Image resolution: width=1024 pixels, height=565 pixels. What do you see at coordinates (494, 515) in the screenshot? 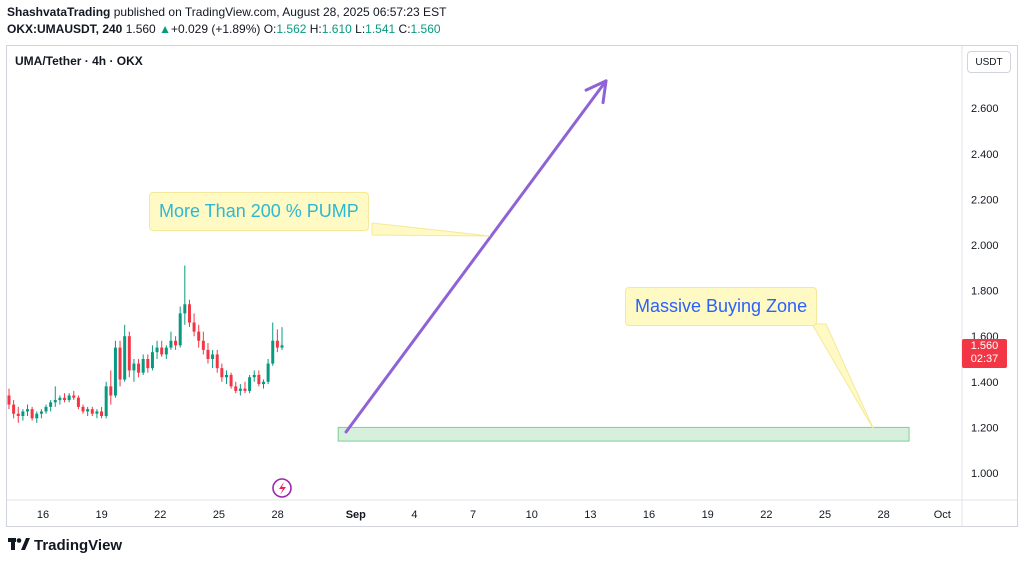
I see `time-axis: 16 19 22 25 28 Sep 4 7 10 13 16 19 22 25 28 Oct` at bounding box center [494, 515].